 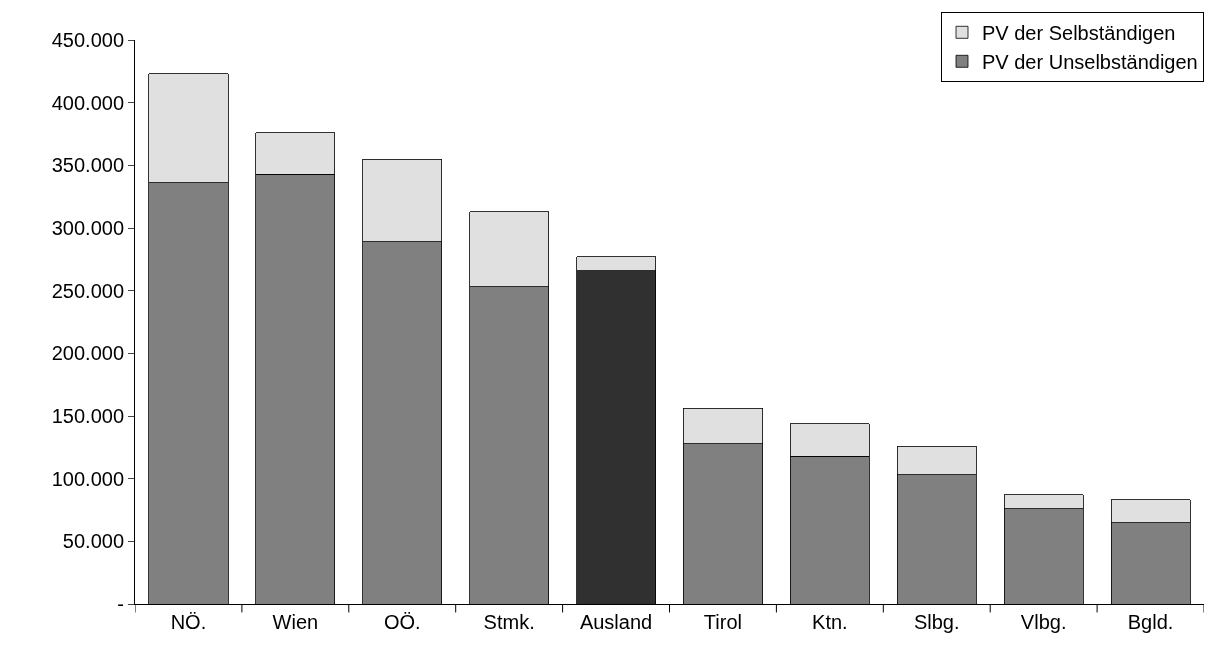 I want to click on x-tick-label: Wien, so click(x=295, y=622).